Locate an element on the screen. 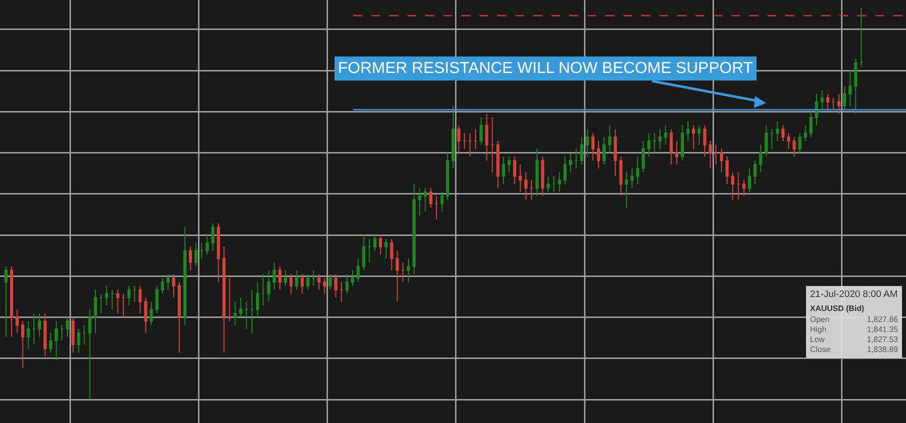  text: 1,827.86 is located at coordinates (882, 320).